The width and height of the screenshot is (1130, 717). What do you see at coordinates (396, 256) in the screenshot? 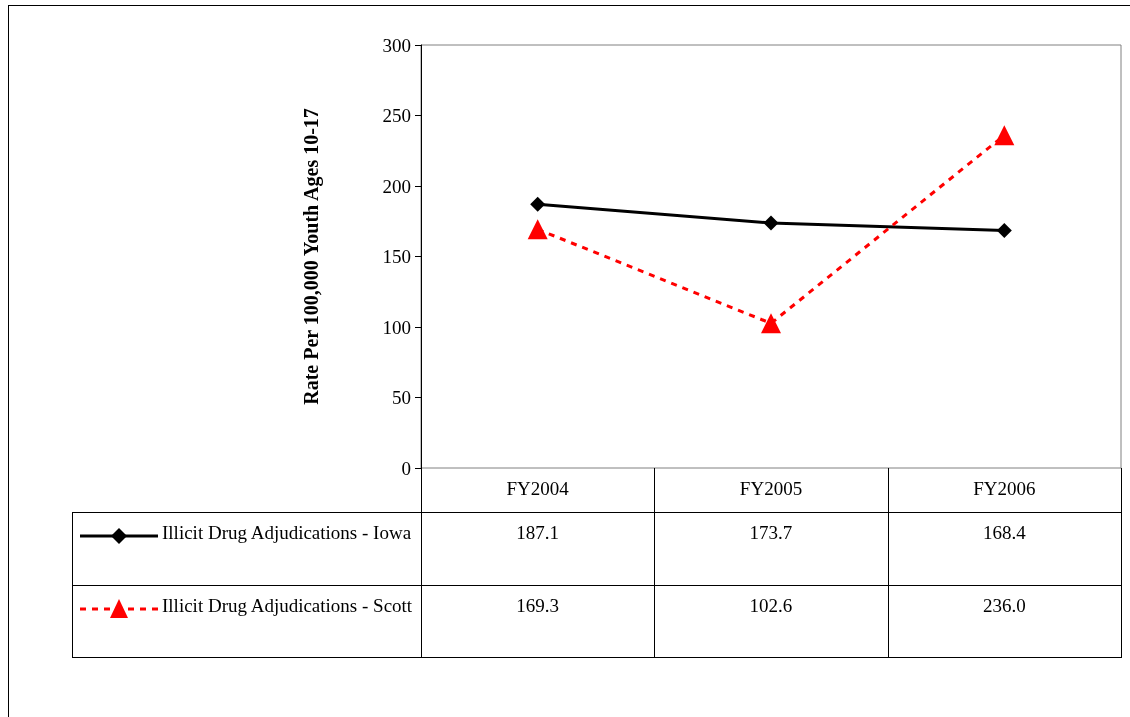
I see `y-tick-label: 150` at bounding box center [396, 256].